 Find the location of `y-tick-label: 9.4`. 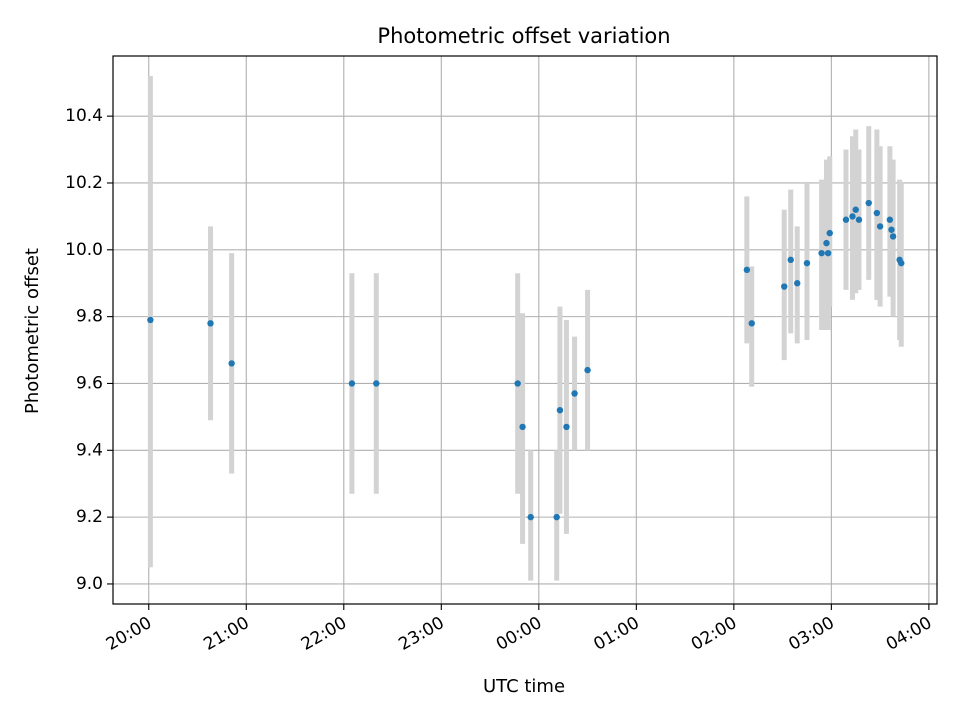

y-tick-label: 9.4 is located at coordinates (89, 450).